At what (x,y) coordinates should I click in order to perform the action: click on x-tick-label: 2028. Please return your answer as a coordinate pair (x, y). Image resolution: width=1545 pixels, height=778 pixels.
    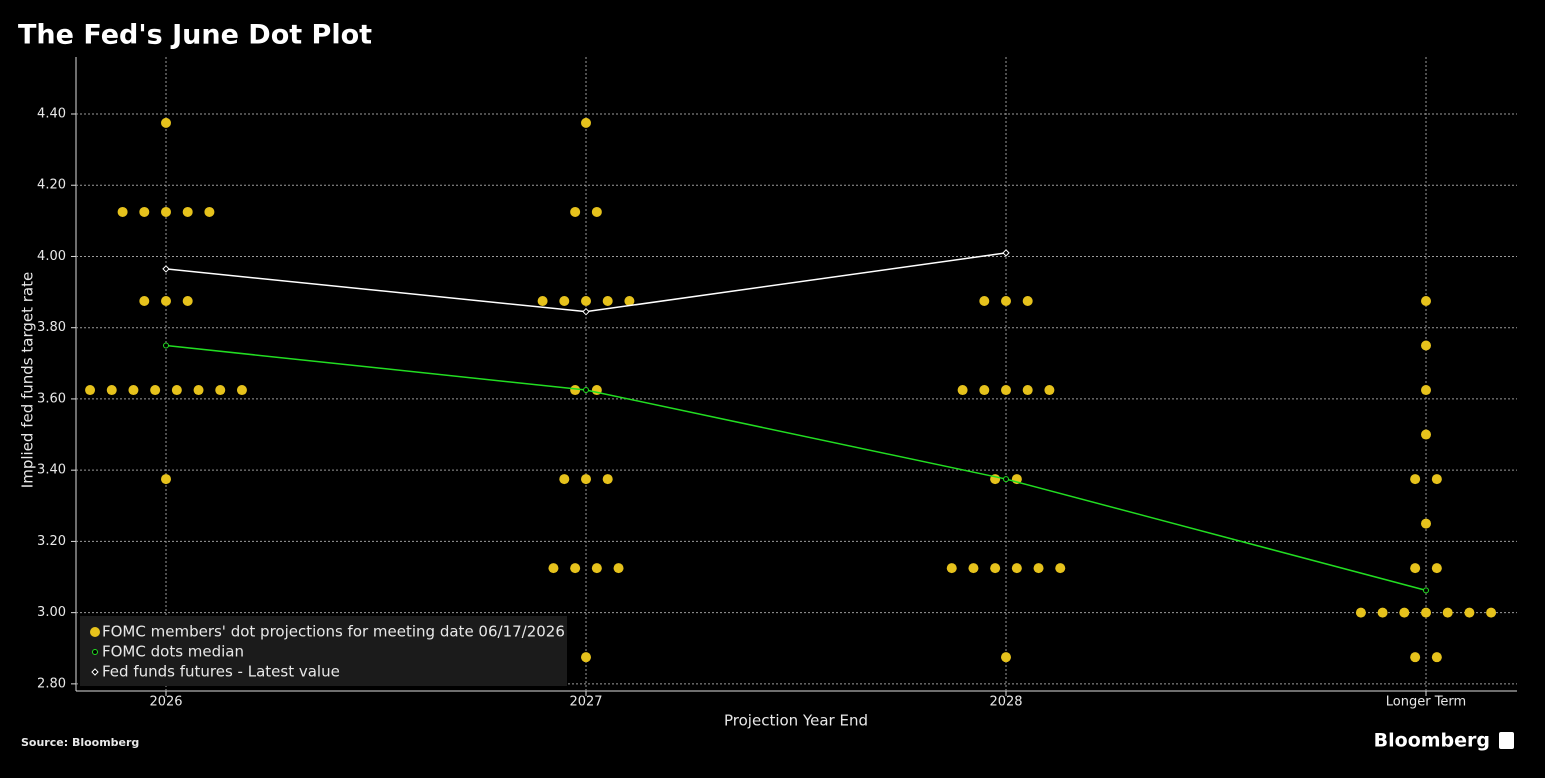
    Looking at the image, I should click on (1005, 702).